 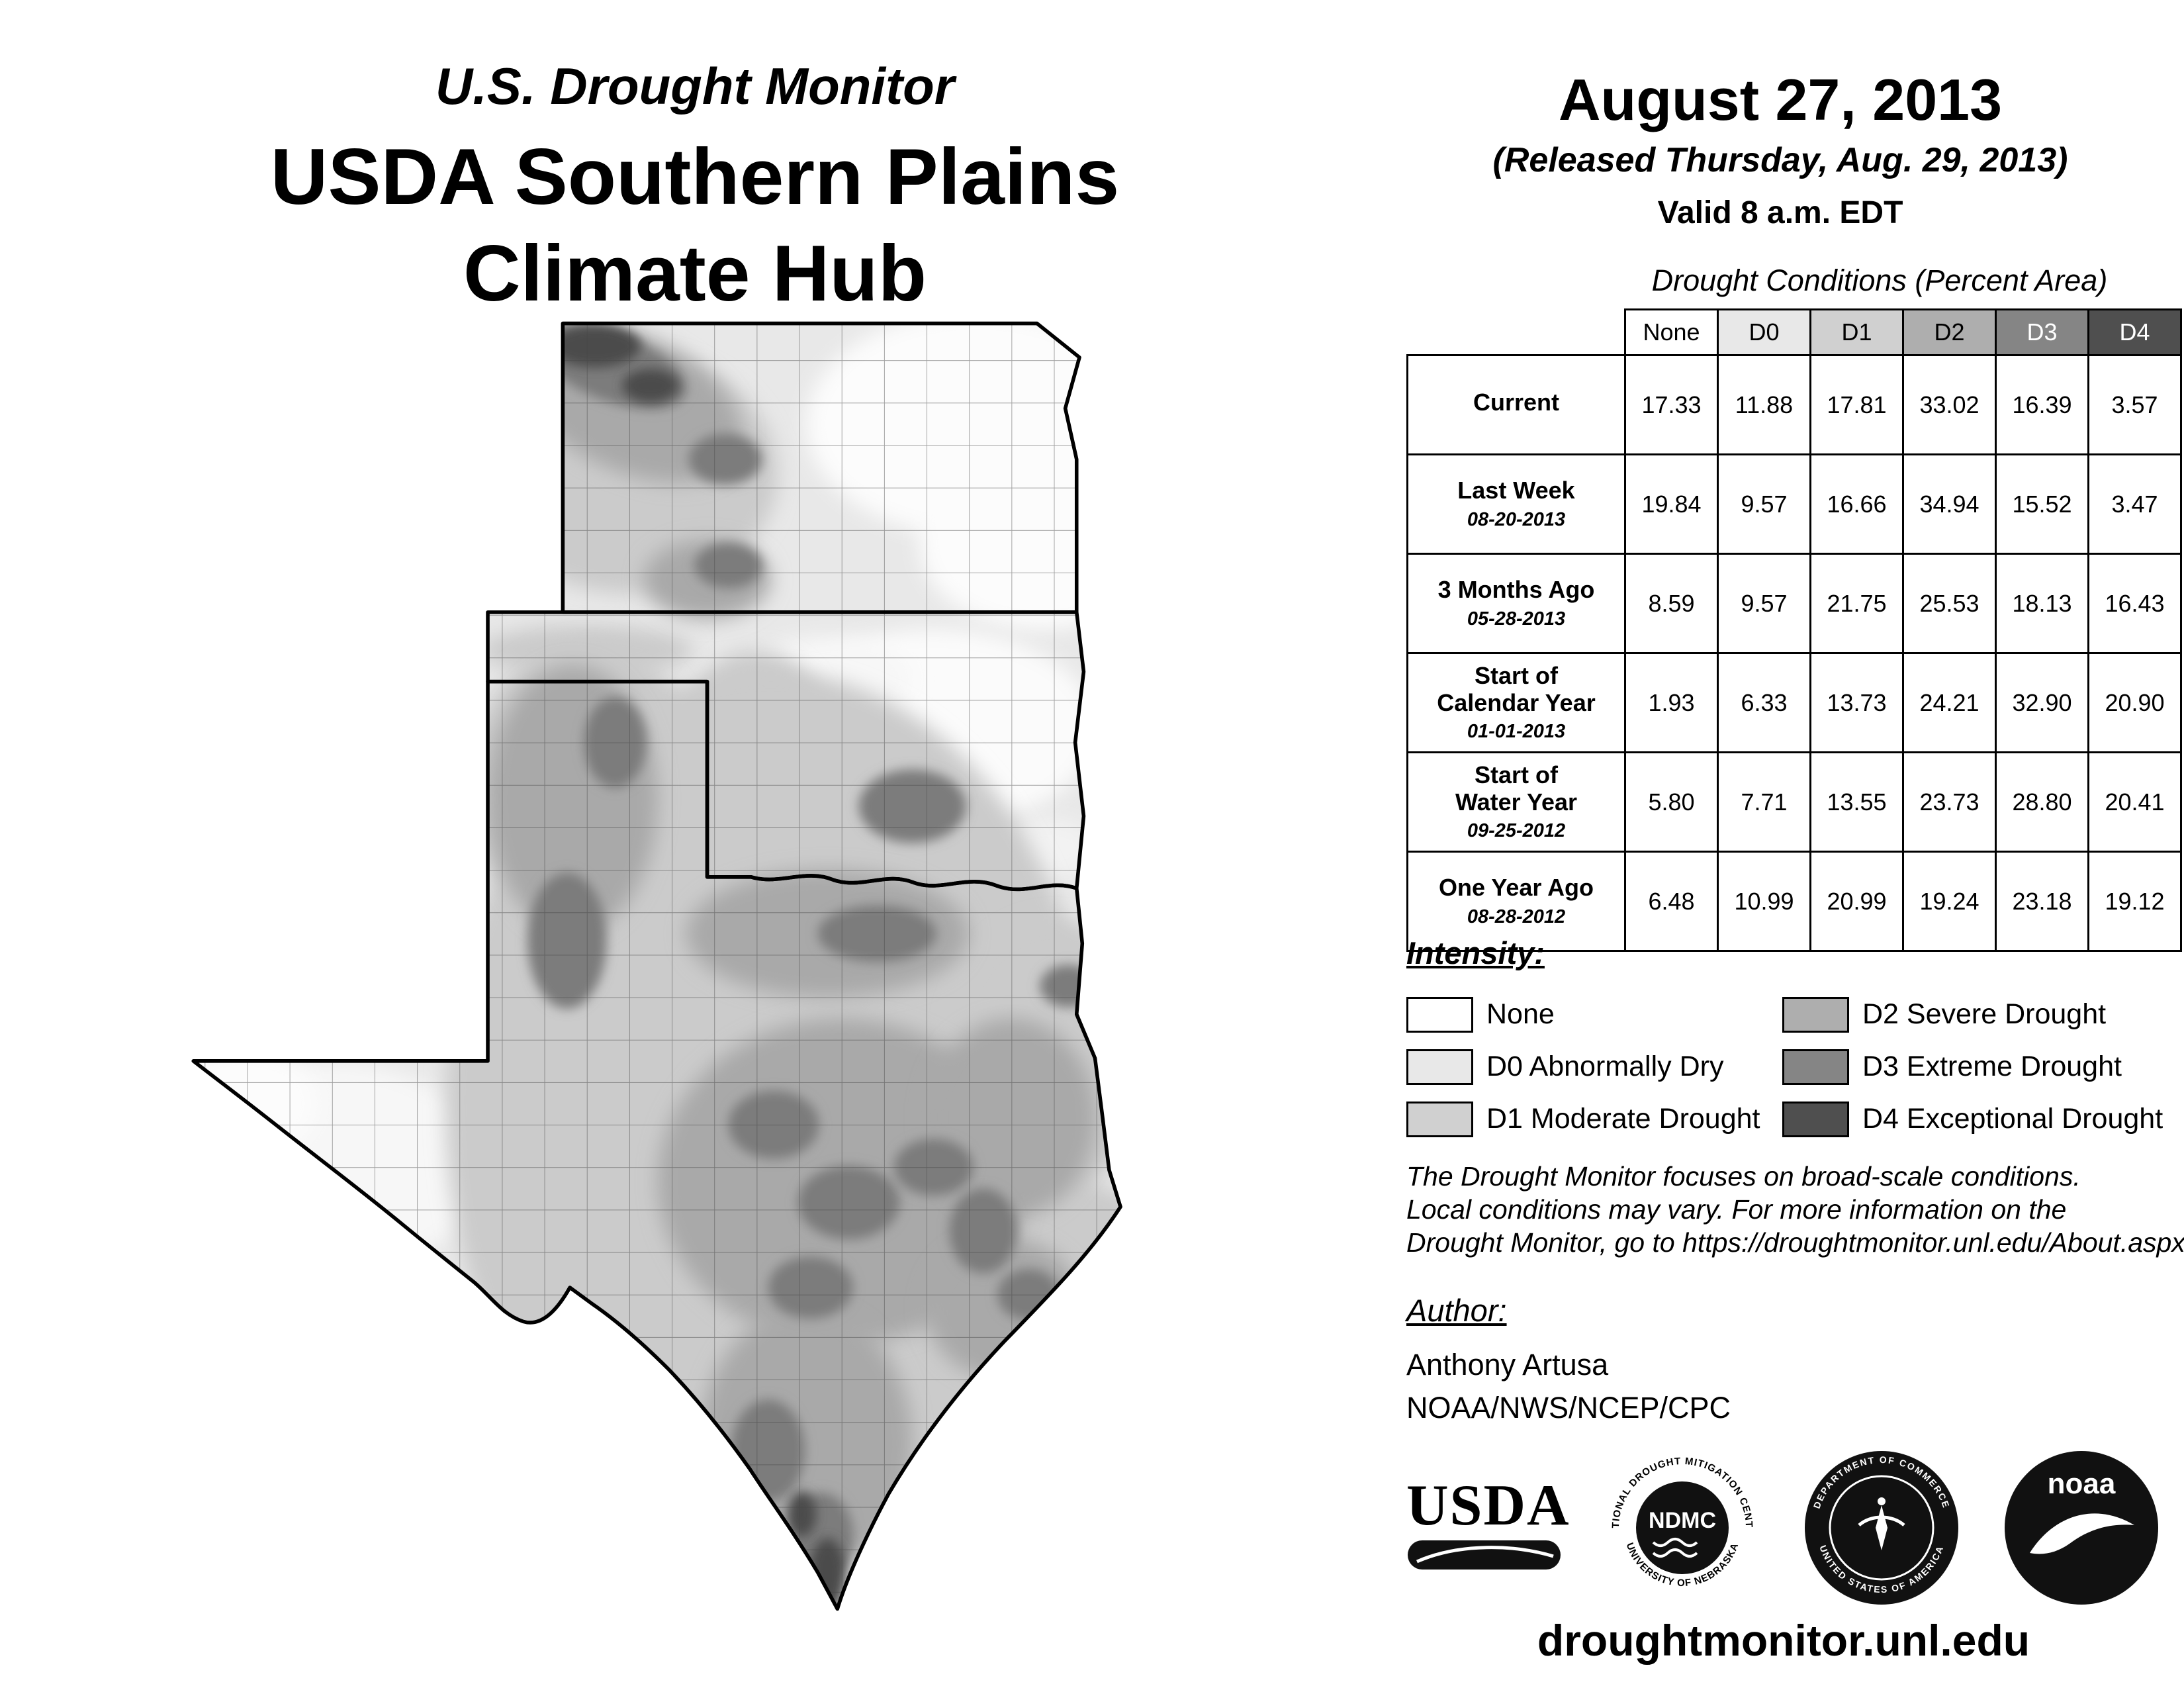 What do you see at coordinates (1780, 212) in the screenshot?
I see `valid-time: Valid 8 a.m. EDT` at bounding box center [1780, 212].